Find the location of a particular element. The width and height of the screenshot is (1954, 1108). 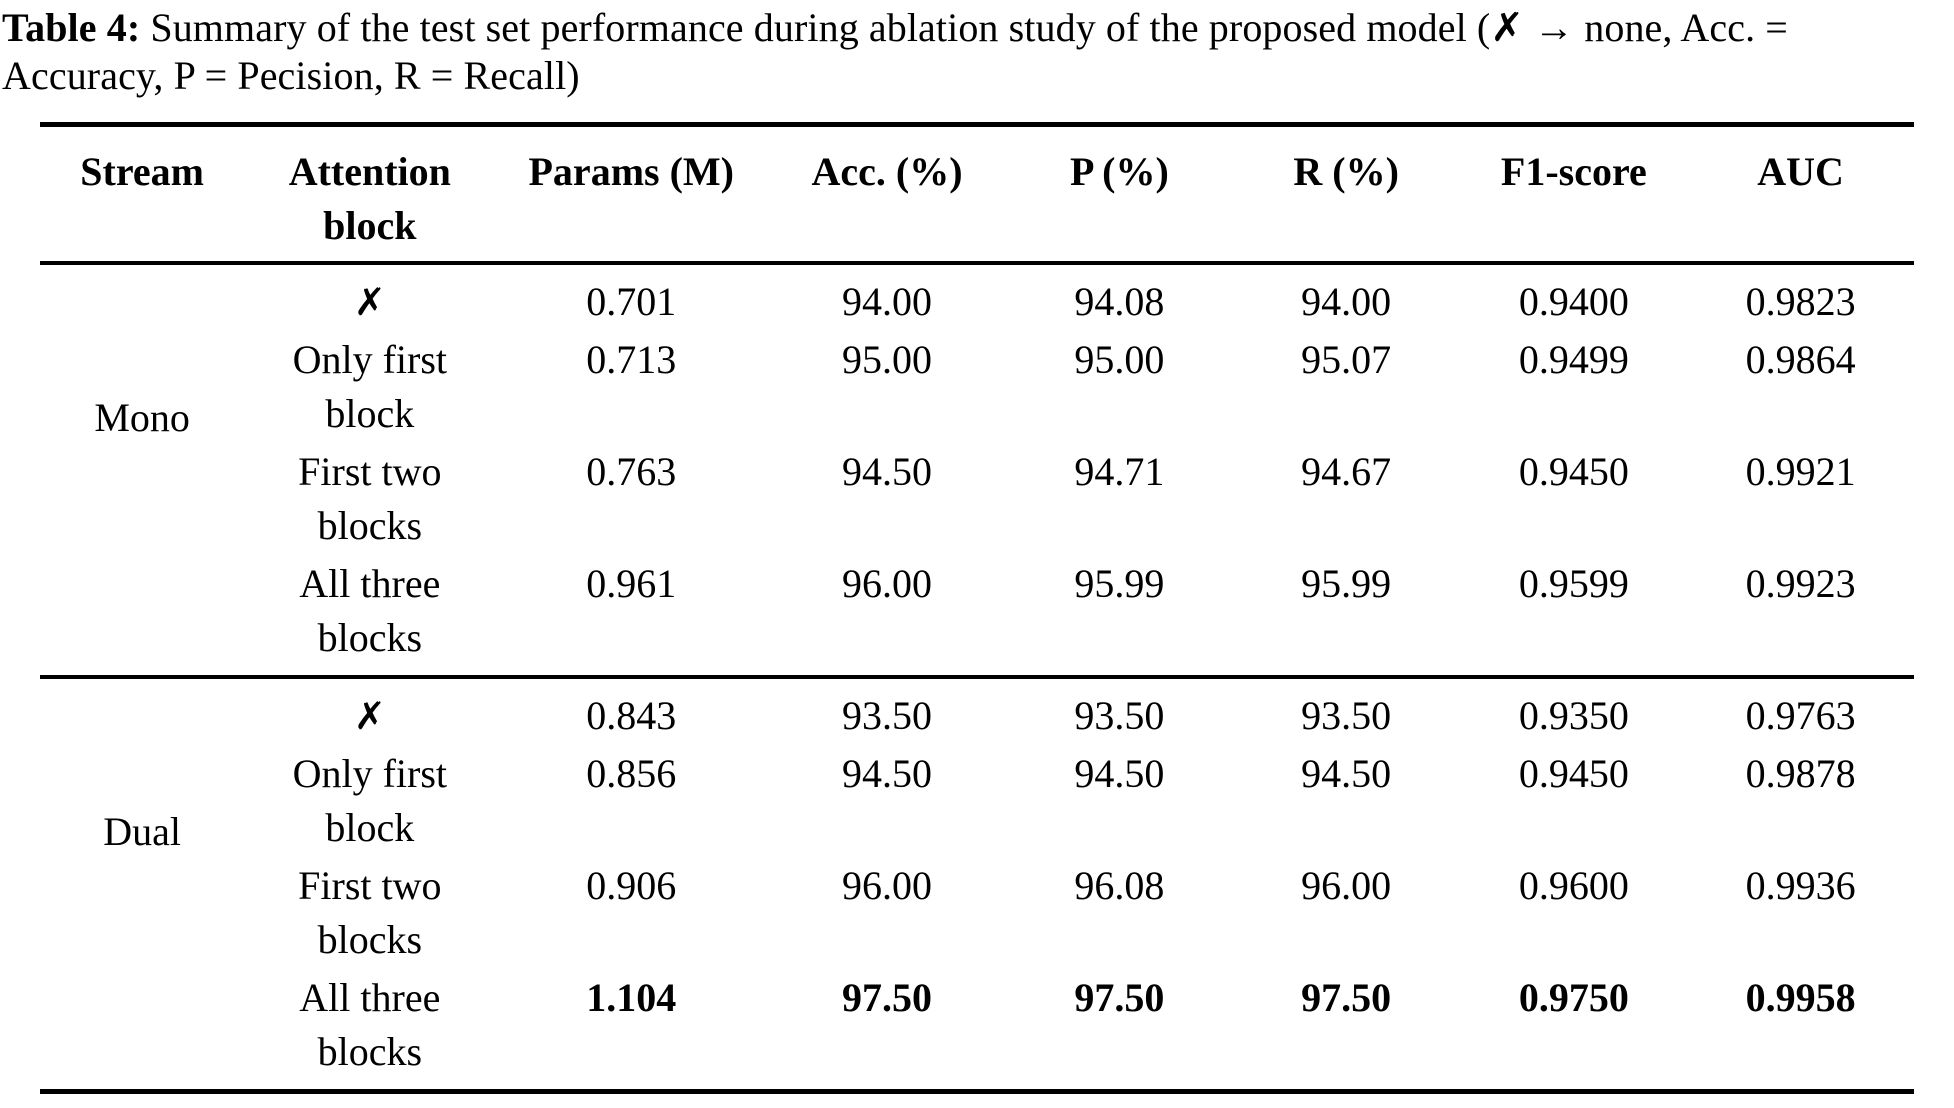

column-header-recall: R (%) is located at coordinates (1346, 171).